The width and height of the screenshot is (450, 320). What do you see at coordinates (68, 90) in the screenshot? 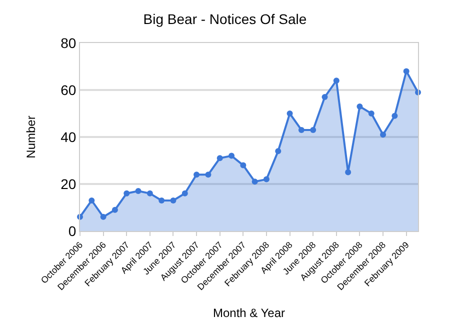
I see `y-tick-label: 60` at bounding box center [68, 90].